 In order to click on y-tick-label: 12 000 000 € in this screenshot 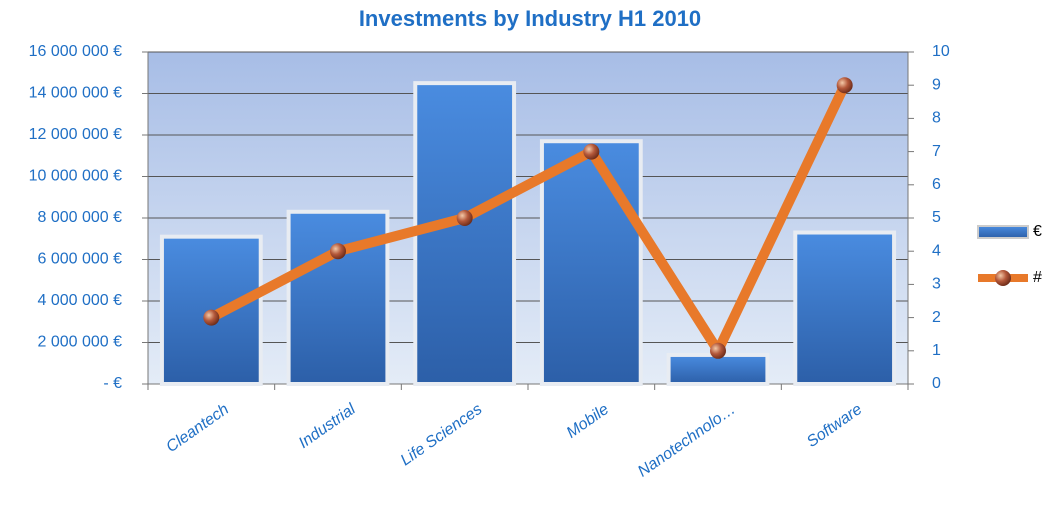, I will do `click(76, 134)`.